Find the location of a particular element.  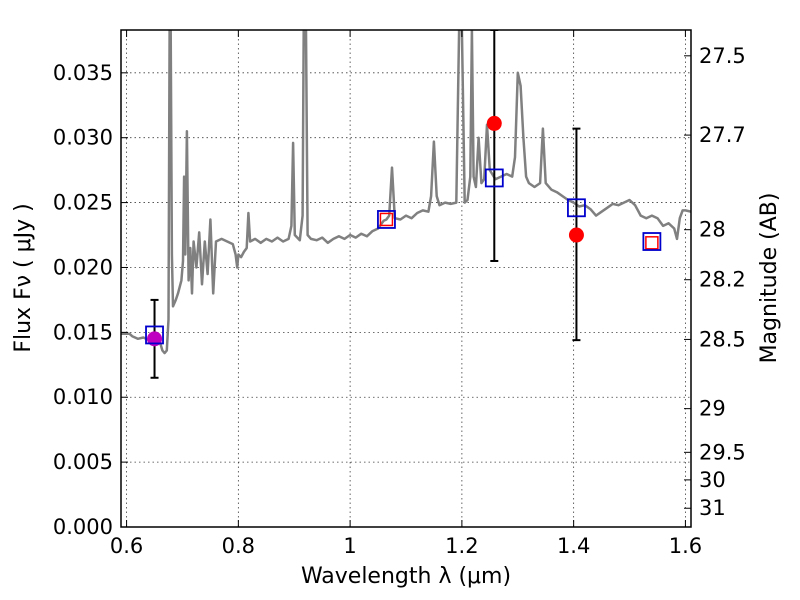

x-tick-label: 1 is located at coordinates (349, 546).